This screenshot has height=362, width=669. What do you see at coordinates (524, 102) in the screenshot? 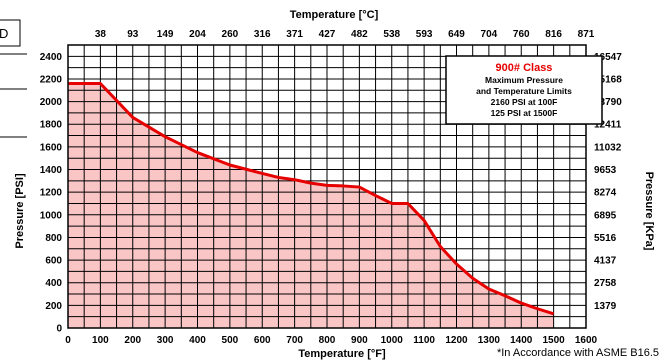
I see `legend-line: 2160 PSI at 100F` at bounding box center [524, 102].